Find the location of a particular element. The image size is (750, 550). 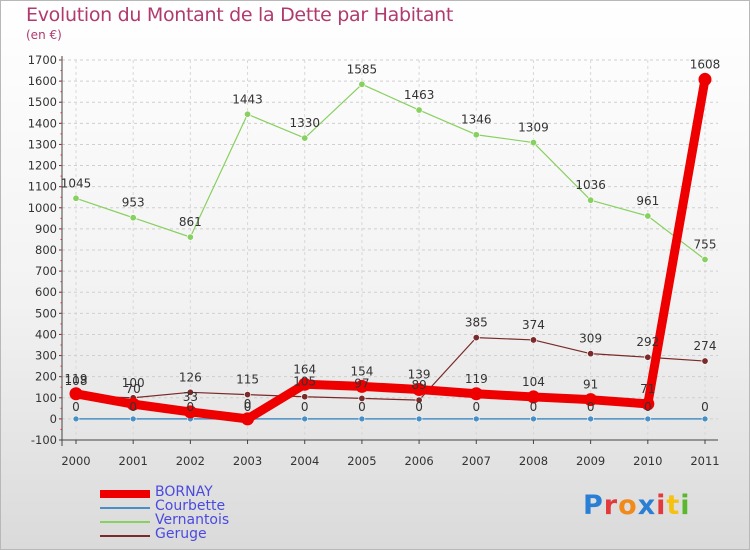

x-tick-label: 2000 is located at coordinates (75, 461).